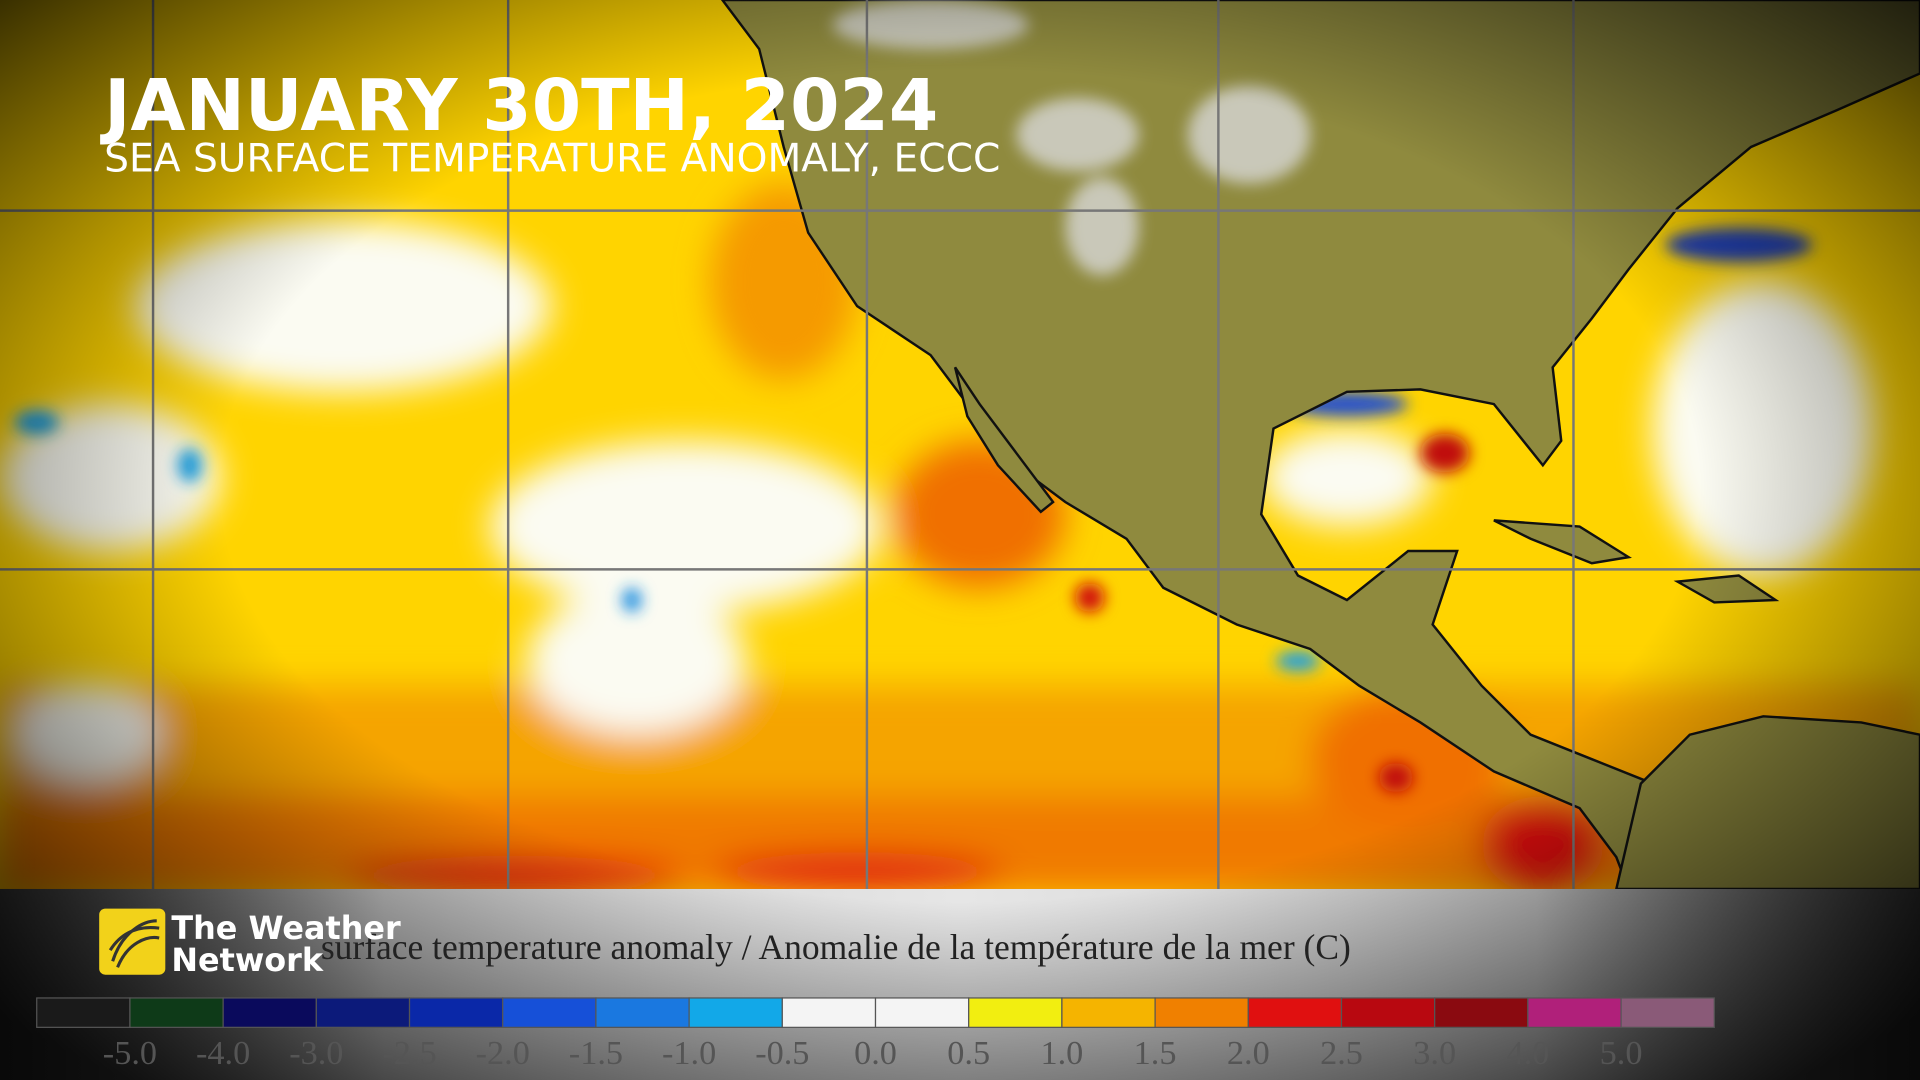  Describe the element at coordinates (1248, 1053) in the screenshot. I see `scale-label: 2.0` at that location.